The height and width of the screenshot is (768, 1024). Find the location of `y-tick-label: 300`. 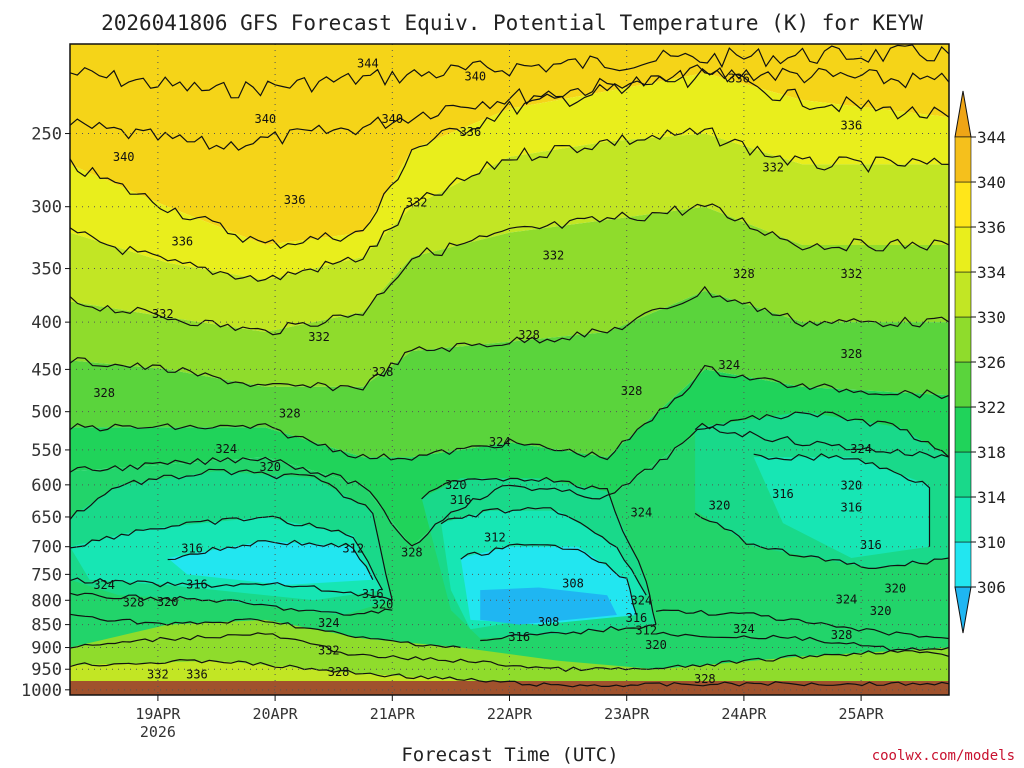

y-tick-label: 300 is located at coordinates (46, 208).